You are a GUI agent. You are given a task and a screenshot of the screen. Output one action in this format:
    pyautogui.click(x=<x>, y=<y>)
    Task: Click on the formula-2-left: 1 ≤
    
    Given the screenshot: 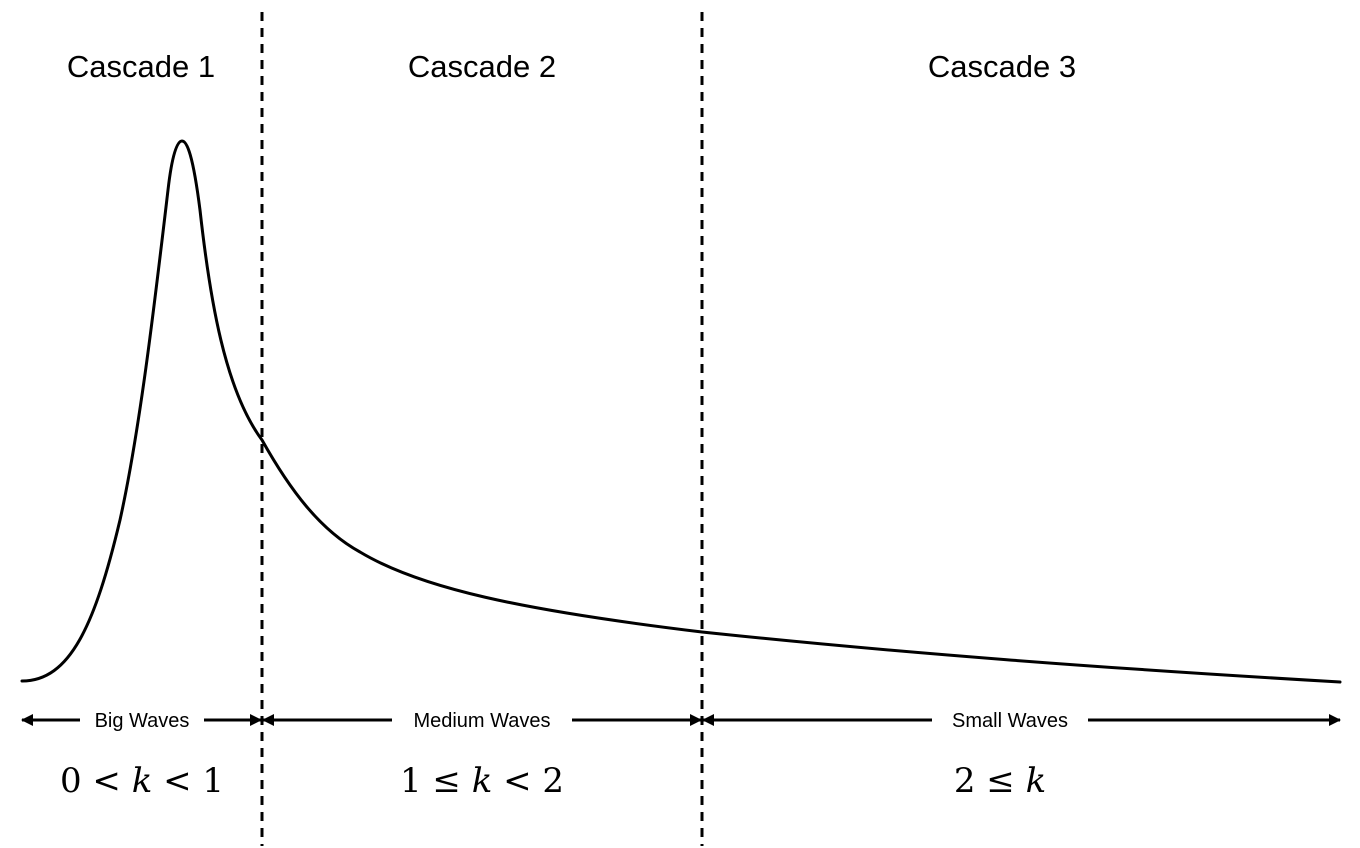 What is the action you would take?
    pyautogui.click(x=430, y=781)
    